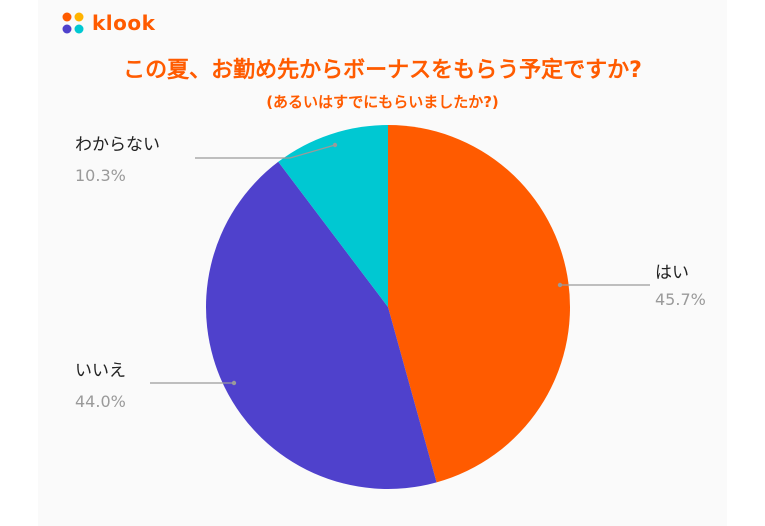 This screenshot has width=765, height=526. Describe the element at coordinates (631, 286) in the screenshot. I see `slice-label-yes: はい 45.7%` at that location.